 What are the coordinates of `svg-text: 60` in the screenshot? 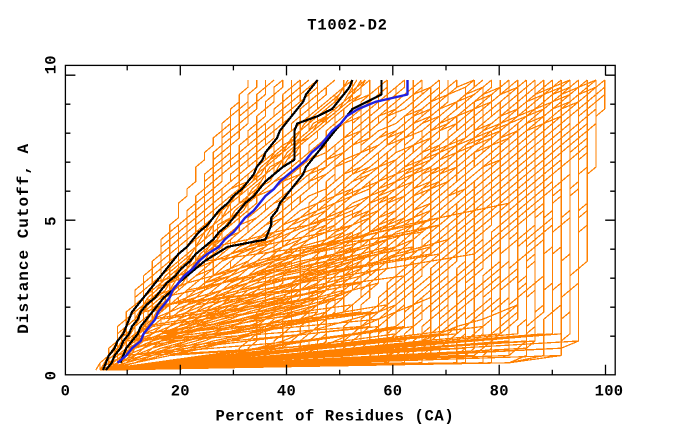 It's located at (392, 392).